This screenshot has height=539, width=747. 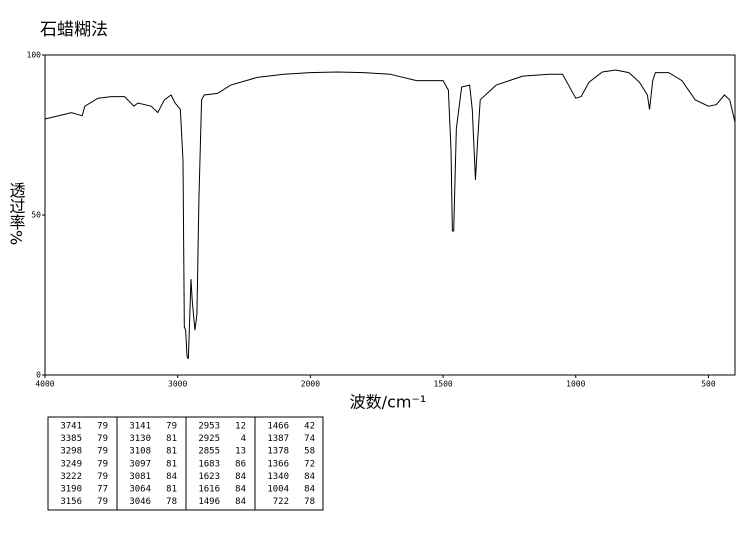 I want to click on peak-wavenumber: 3081, so click(x=140, y=477).